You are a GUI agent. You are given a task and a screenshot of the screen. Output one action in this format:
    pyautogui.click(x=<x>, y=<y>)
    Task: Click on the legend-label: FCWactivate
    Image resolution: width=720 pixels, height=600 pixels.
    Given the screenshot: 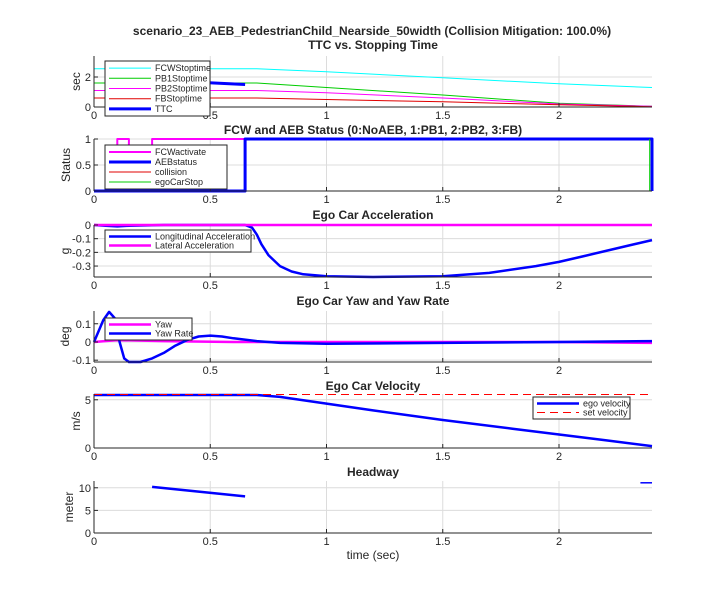 What is the action you would take?
    pyautogui.click(x=180, y=152)
    